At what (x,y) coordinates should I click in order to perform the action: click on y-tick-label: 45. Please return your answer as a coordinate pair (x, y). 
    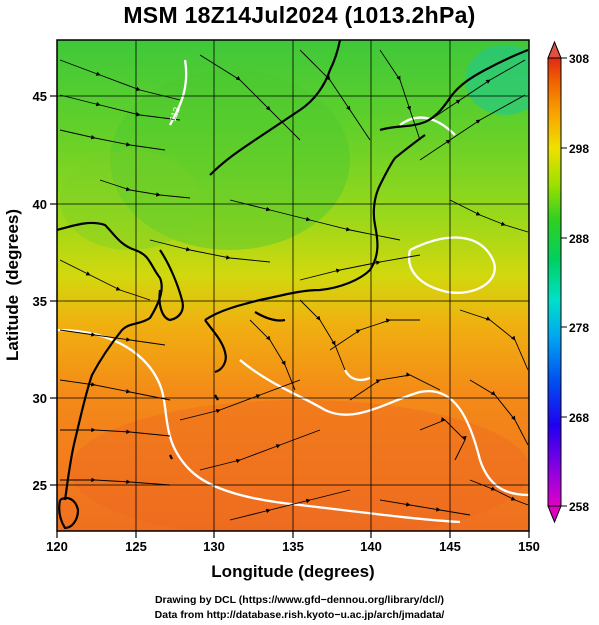
    Looking at the image, I should click on (40, 96).